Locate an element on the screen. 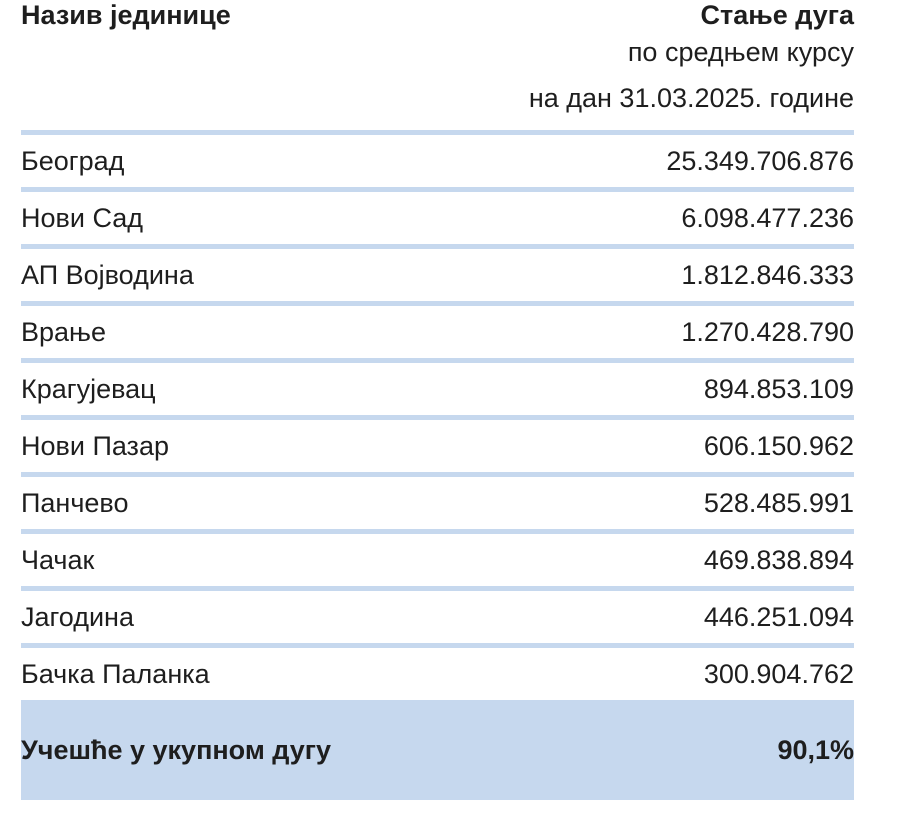  row-value: 1.812.846.333 is located at coordinates (767, 274).